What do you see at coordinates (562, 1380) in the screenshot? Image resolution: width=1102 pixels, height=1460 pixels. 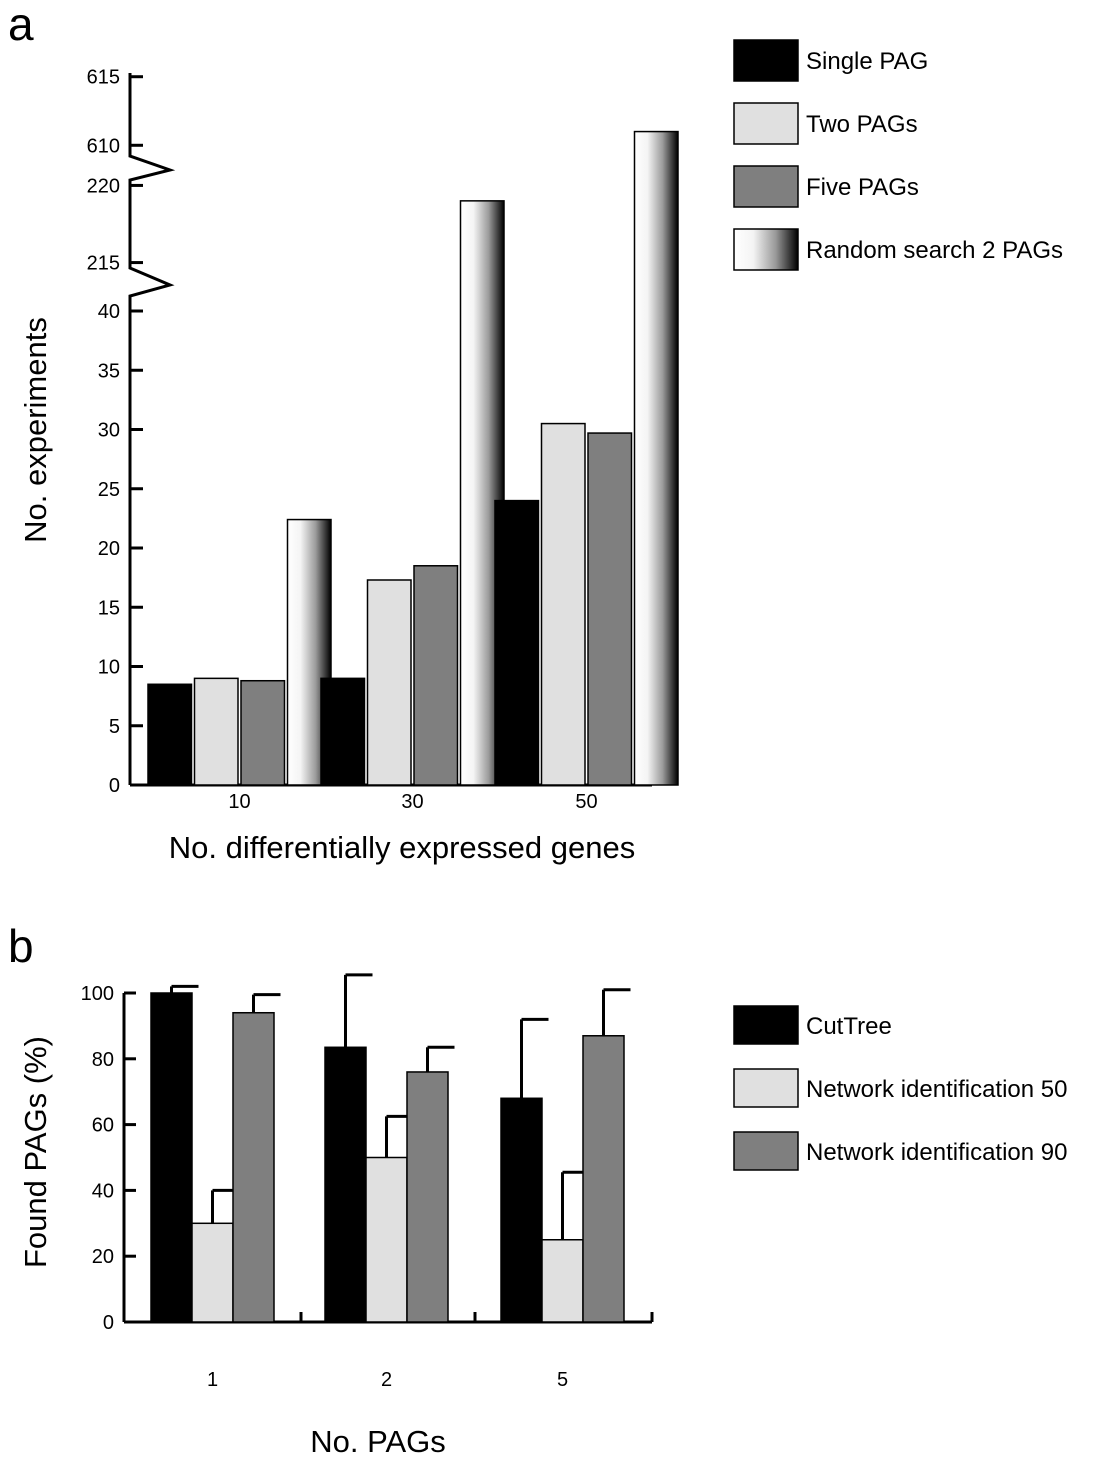 I see `panel-b-x-tick-label: 5` at bounding box center [562, 1380].